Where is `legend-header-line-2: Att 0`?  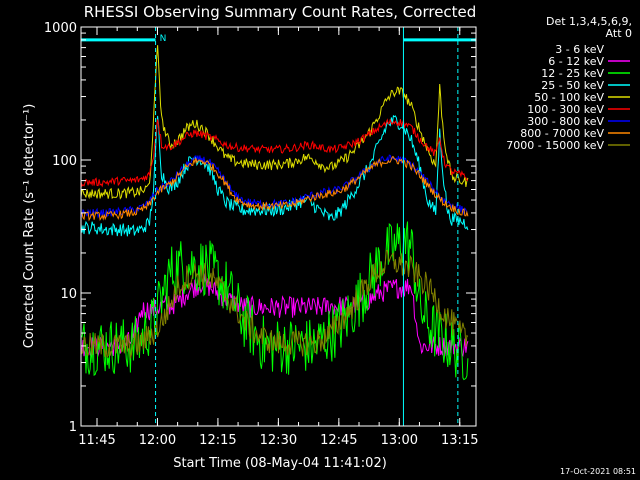
legend-header-line-2: Att 0 is located at coordinates (619, 33).